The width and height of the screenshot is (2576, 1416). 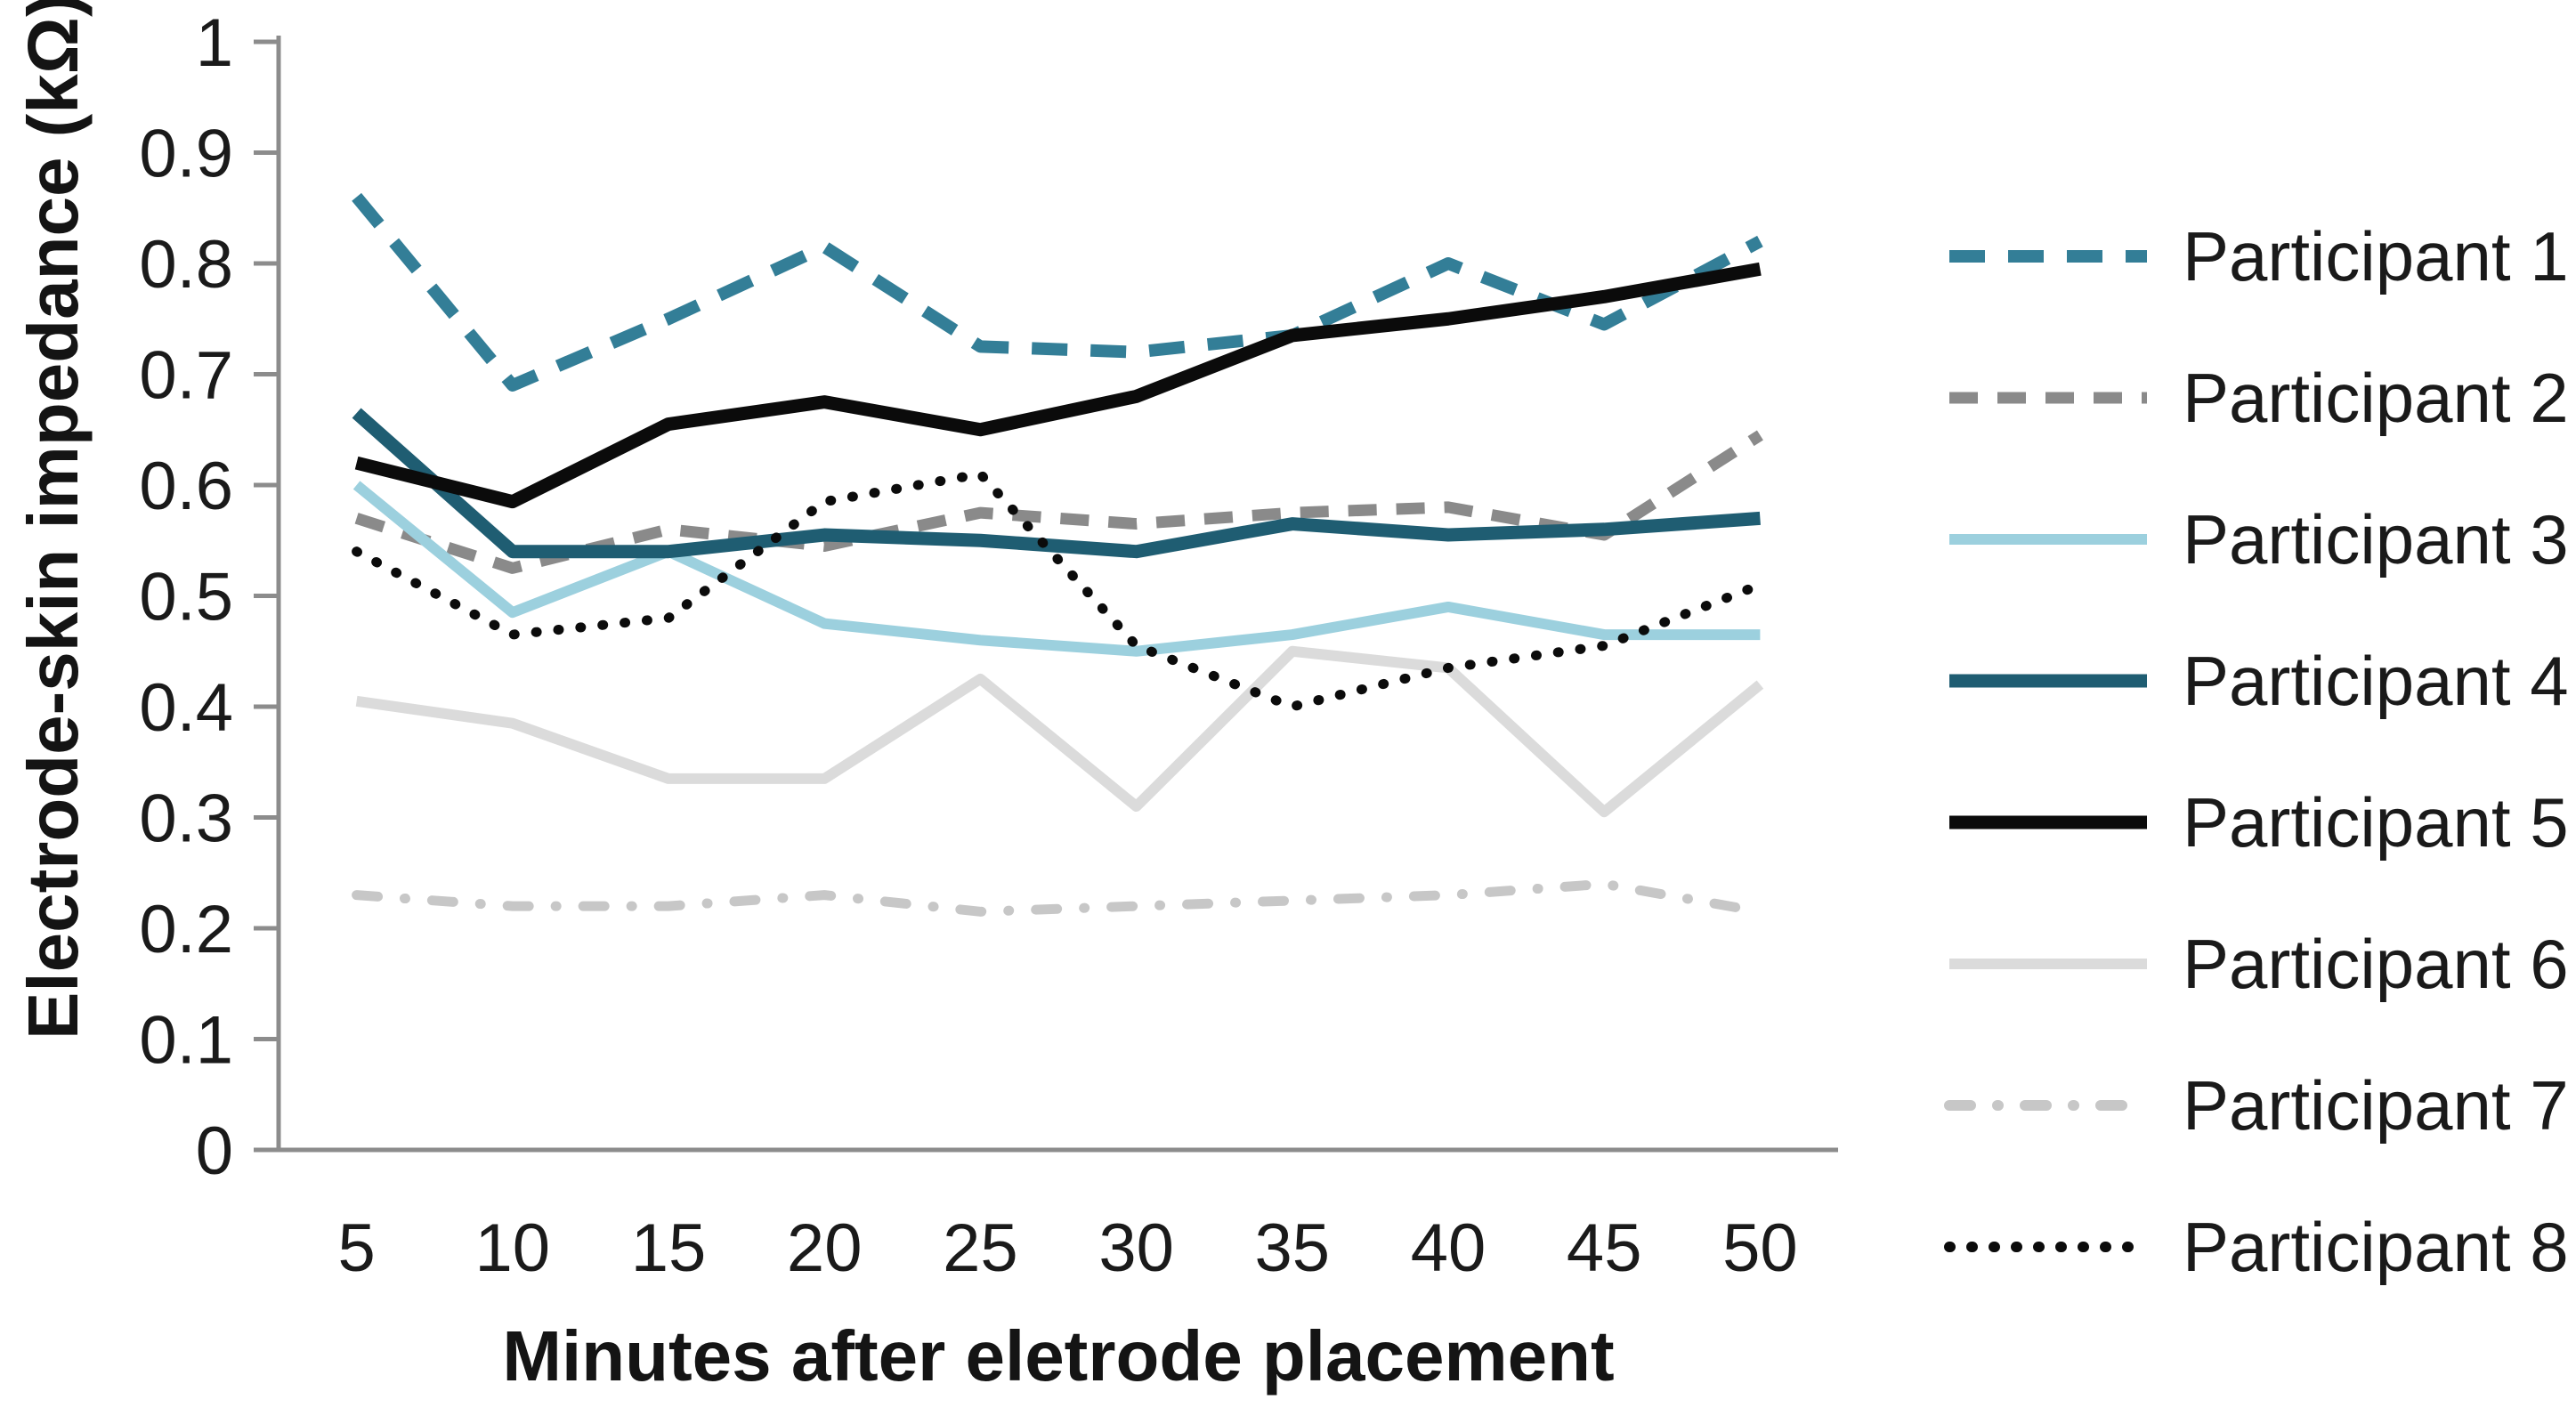 I want to click on legend-label-participant-6: Participant 6, so click(x=2376, y=964).